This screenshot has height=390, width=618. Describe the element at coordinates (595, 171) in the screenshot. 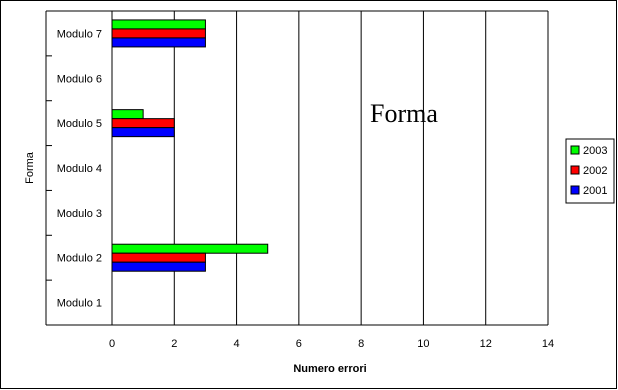

I see `legend-label-2002: 2002` at that location.